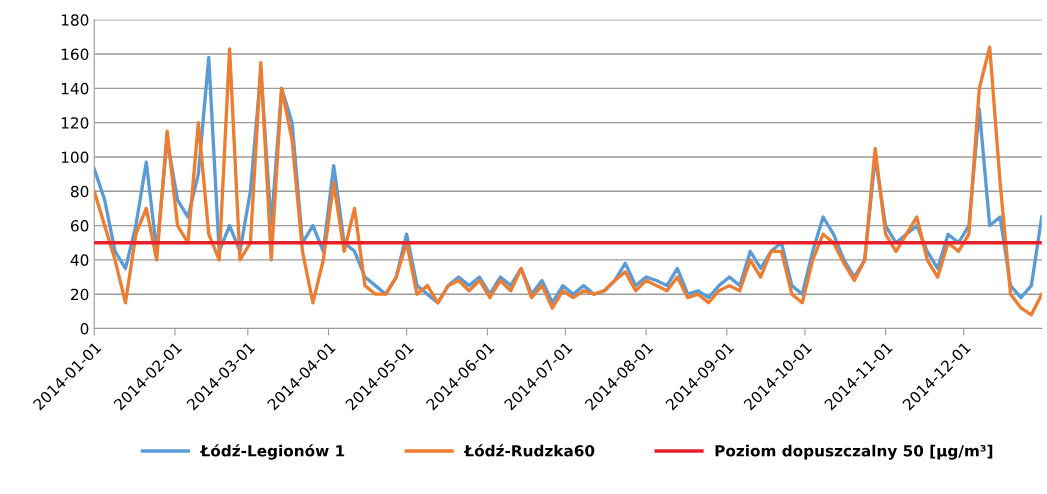  What do you see at coordinates (75, 54) in the screenshot?
I see `y-tick-label: 160` at bounding box center [75, 54].